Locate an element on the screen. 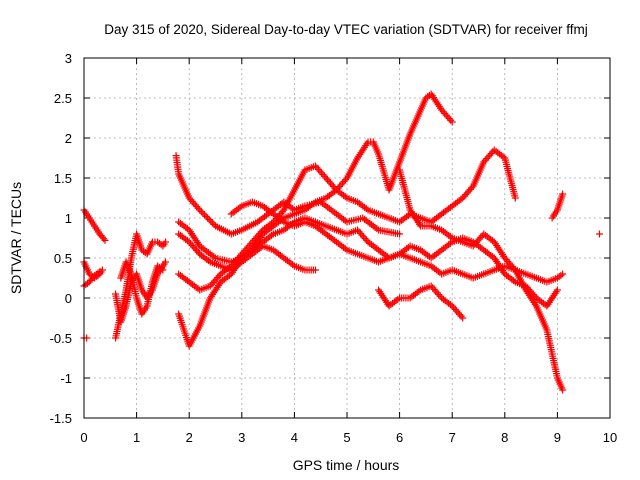 Image resolution: width=640 pixels, height=480 pixels. y-tick-label: 1 is located at coordinates (68, 218).